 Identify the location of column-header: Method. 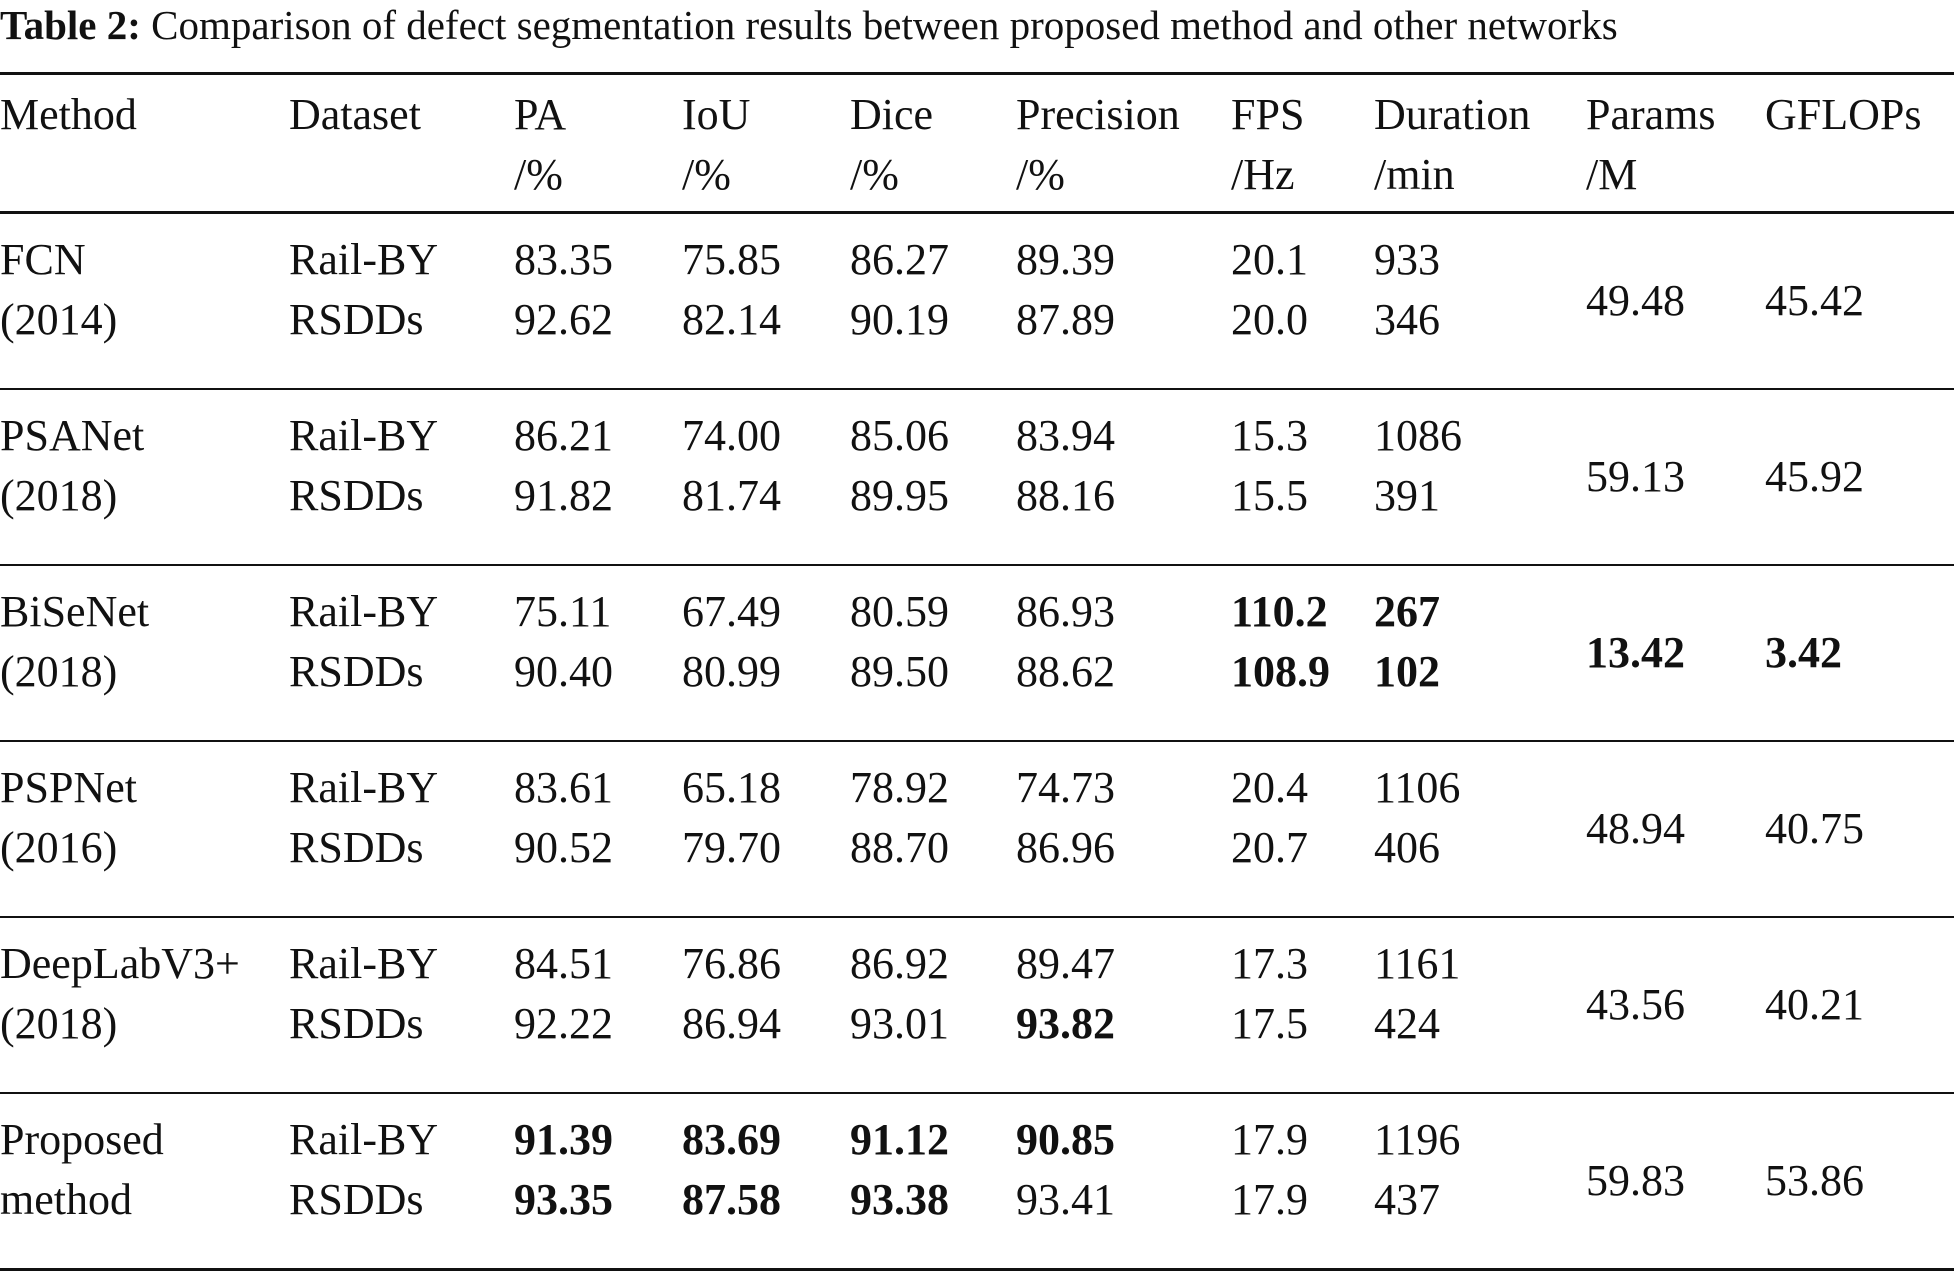
(144, 143).